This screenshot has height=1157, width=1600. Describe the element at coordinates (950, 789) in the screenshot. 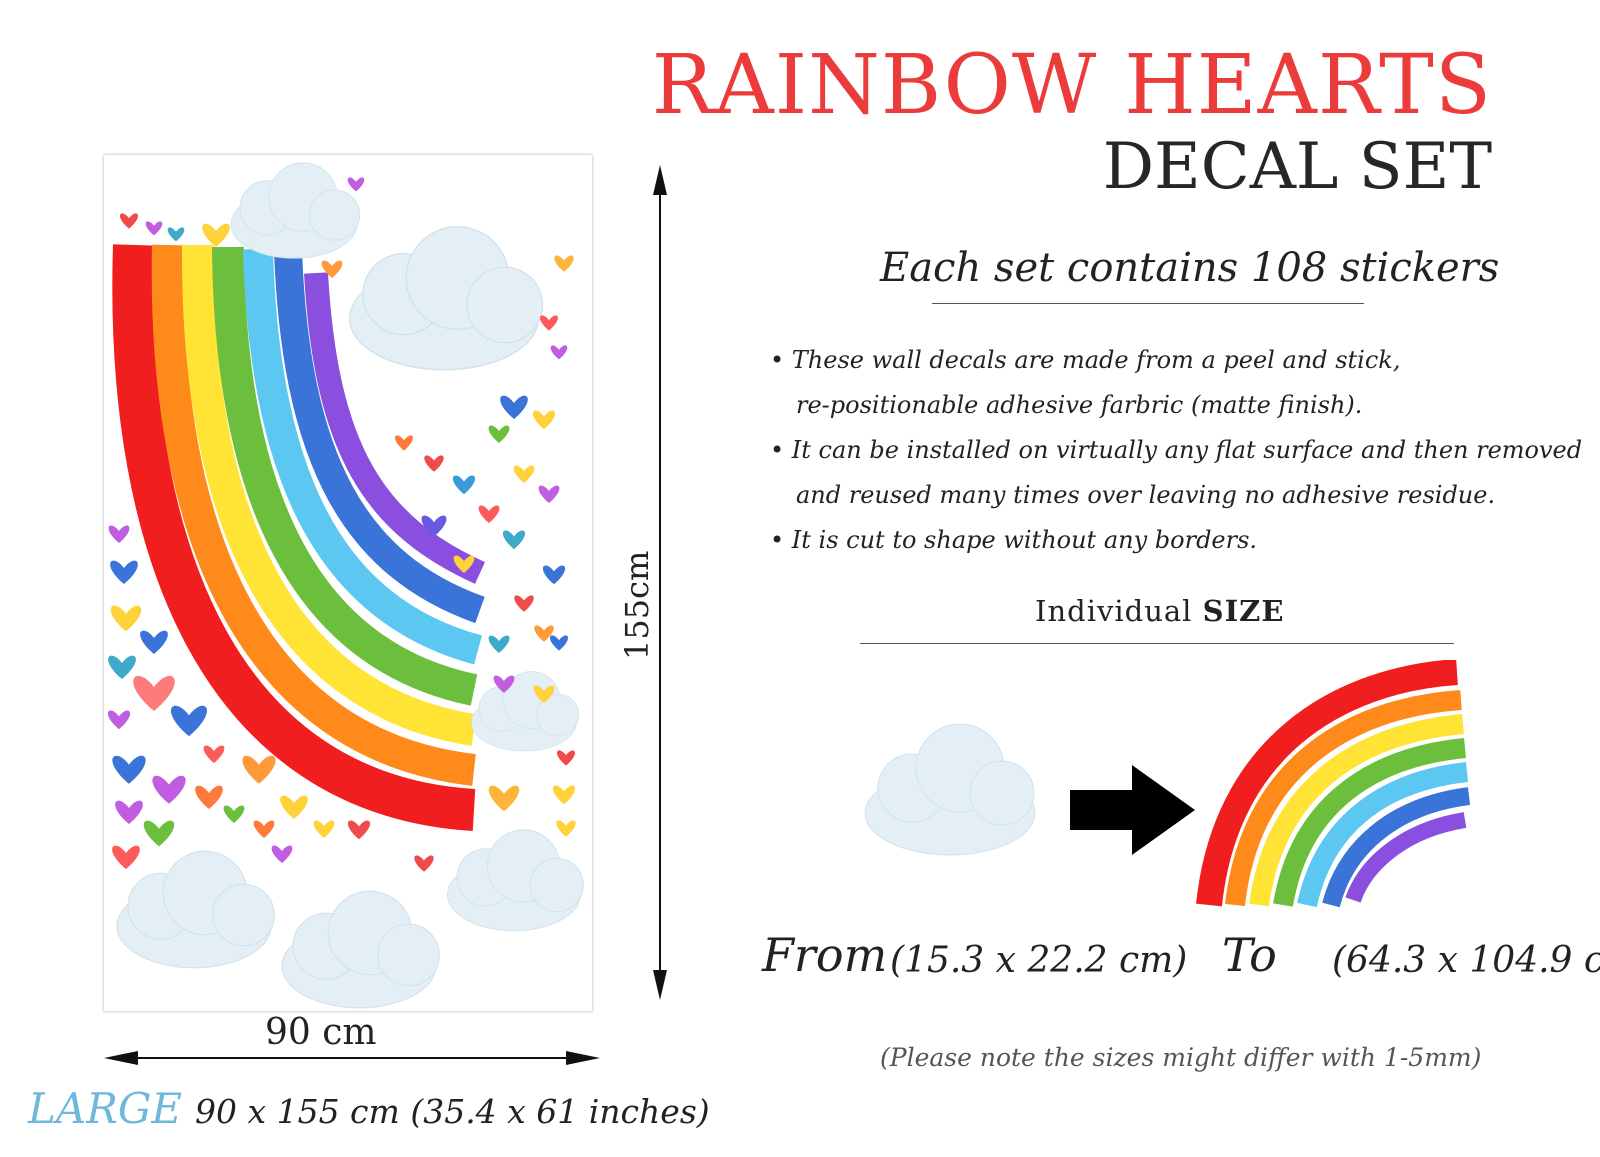

I see `cloud-icon` at that location.